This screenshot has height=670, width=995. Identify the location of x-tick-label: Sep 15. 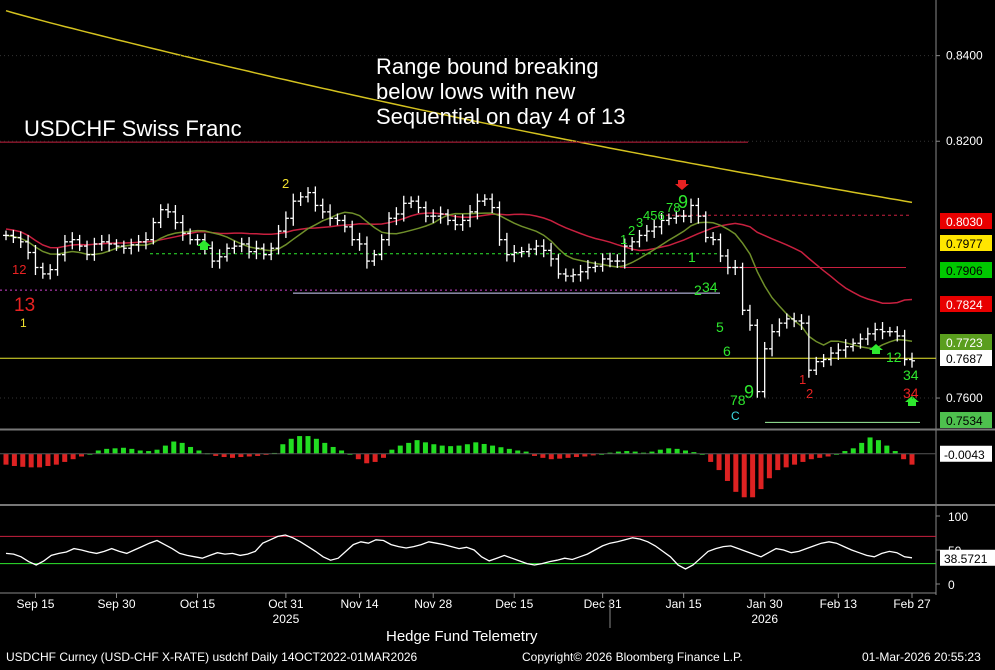
(35, 604).